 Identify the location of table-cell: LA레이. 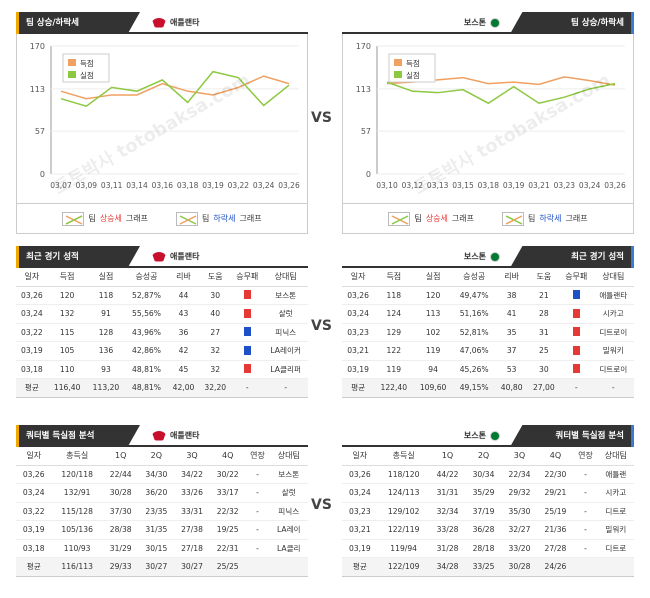
(288, 530).